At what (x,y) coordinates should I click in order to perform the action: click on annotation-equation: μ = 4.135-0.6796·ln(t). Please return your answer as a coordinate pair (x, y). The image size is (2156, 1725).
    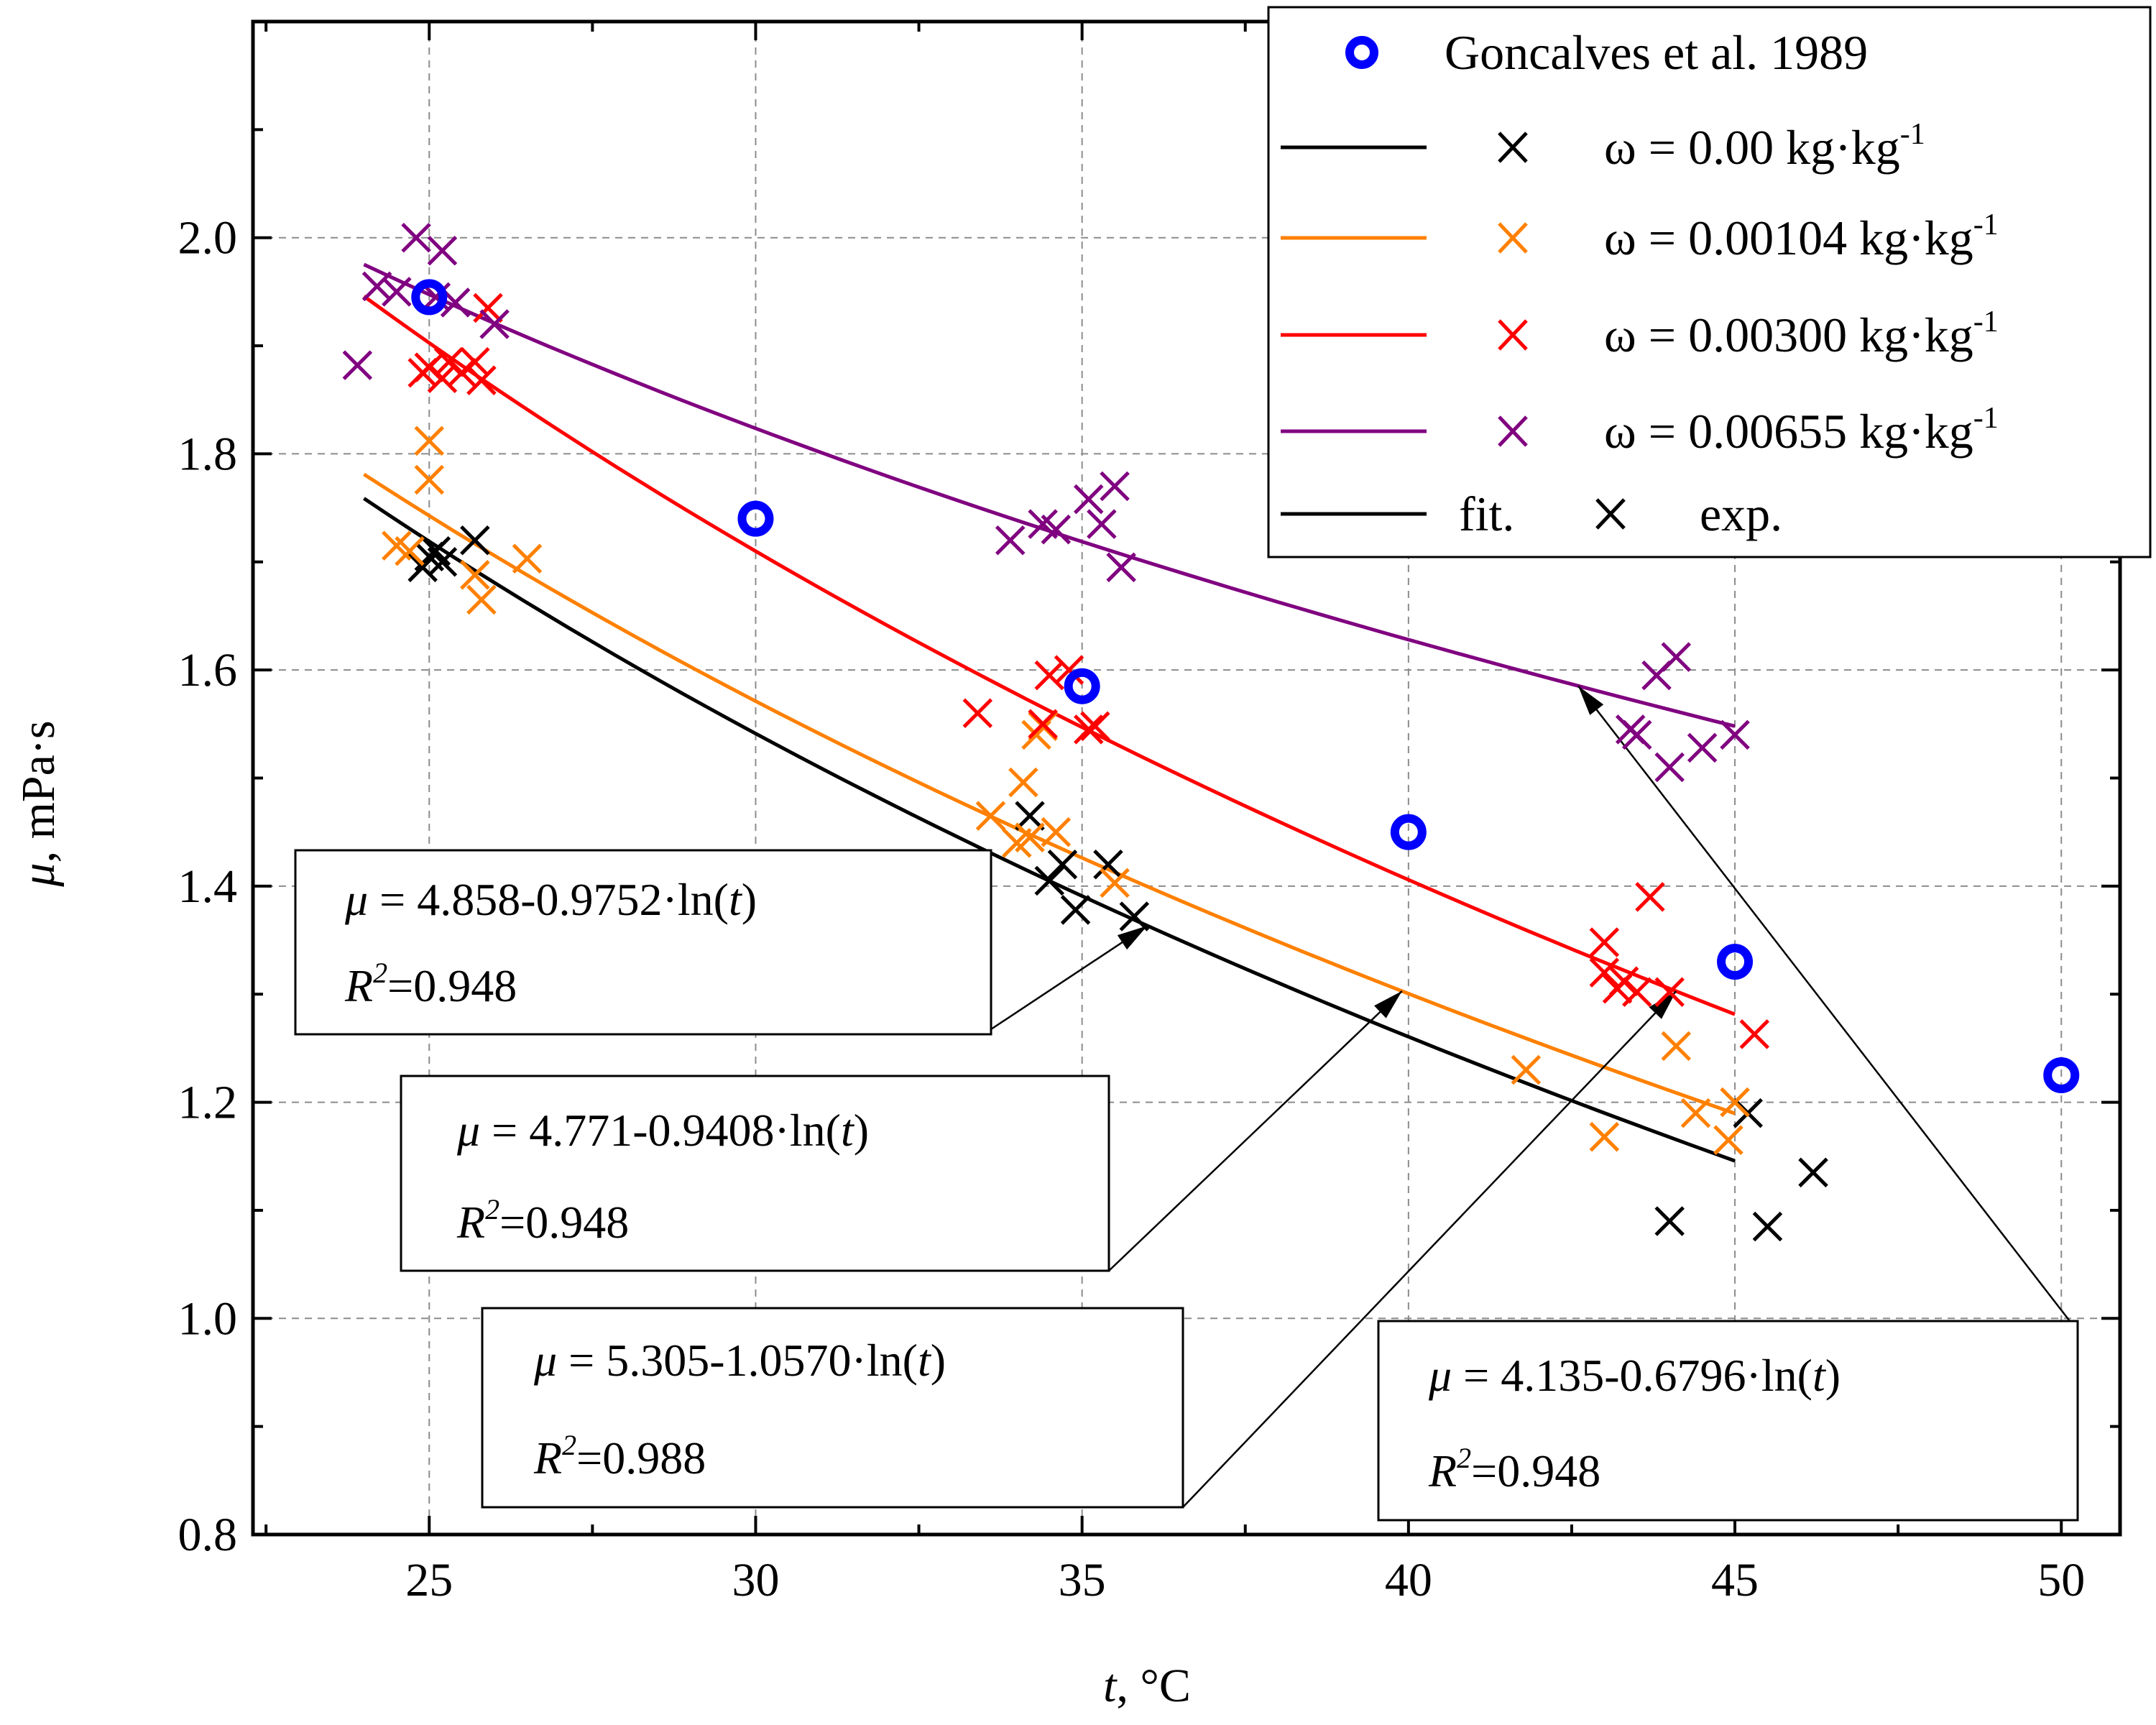
    Looking at the image, I should click on (1634, 1375).